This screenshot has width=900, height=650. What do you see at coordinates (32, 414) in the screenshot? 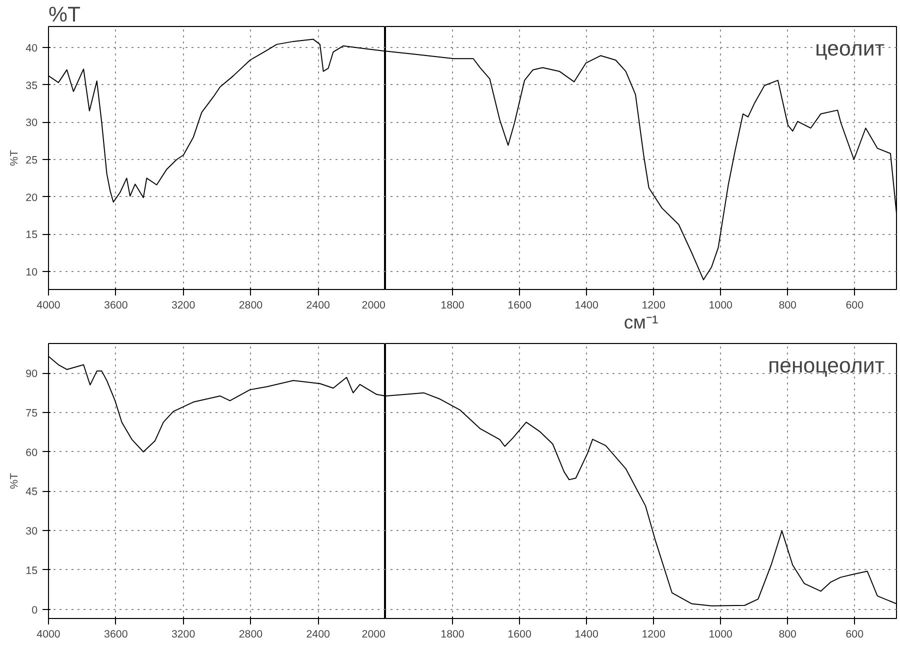
I see `y-tick-label: 75` at bounding box center [32, 414].